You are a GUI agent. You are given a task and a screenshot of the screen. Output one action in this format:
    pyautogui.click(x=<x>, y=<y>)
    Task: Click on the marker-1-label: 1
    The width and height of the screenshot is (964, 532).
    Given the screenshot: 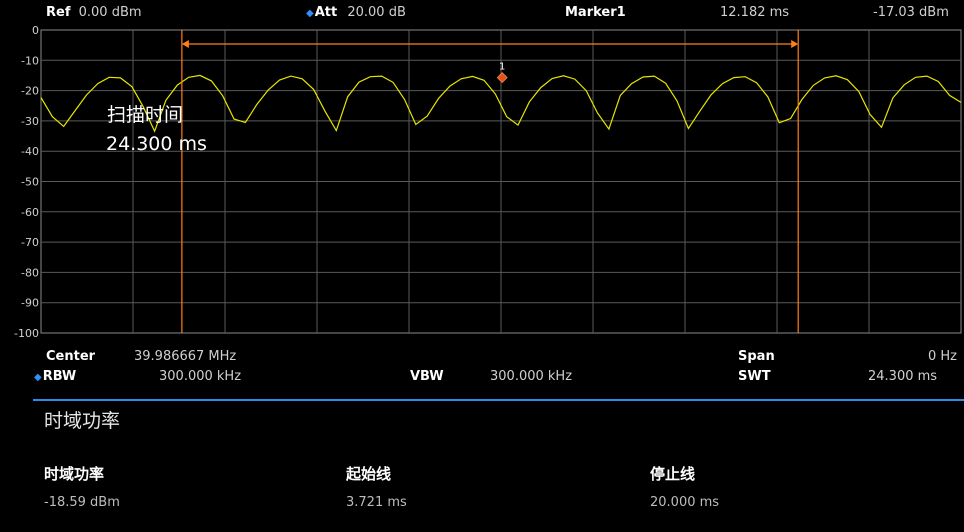 What is the action you would take?
    pyautogui.click(x=502, y=67)
    